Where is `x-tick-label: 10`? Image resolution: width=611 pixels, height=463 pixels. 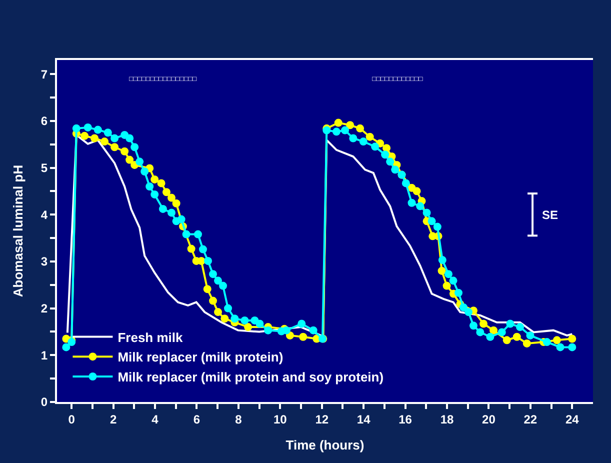
x-tick-label: 10 is located at coordinates (280, 419).